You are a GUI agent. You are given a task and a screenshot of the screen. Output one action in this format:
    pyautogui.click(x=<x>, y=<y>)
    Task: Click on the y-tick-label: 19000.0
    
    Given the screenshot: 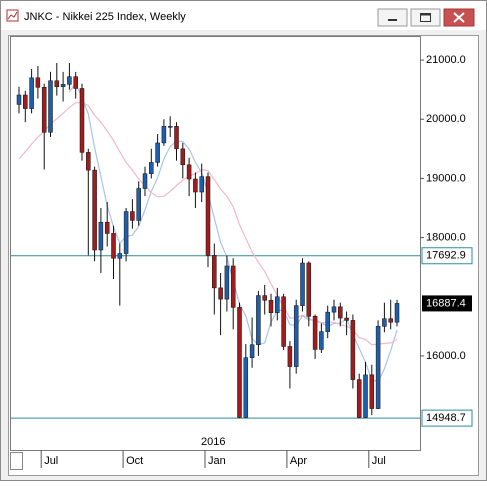 What is the action you would take?
    pyautogui.click(x=446, y=178)
    